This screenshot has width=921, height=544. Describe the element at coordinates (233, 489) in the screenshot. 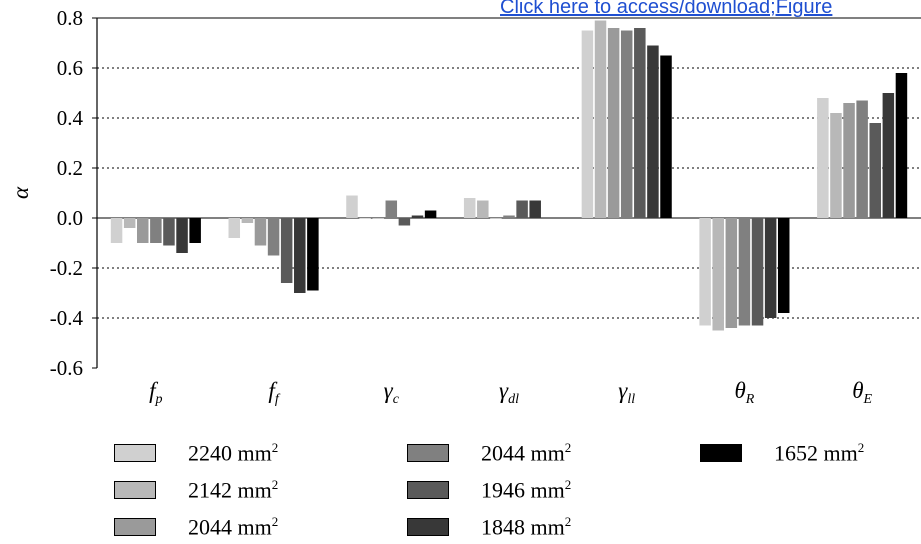

I see `legend-label: 2142 mm2` at that location.